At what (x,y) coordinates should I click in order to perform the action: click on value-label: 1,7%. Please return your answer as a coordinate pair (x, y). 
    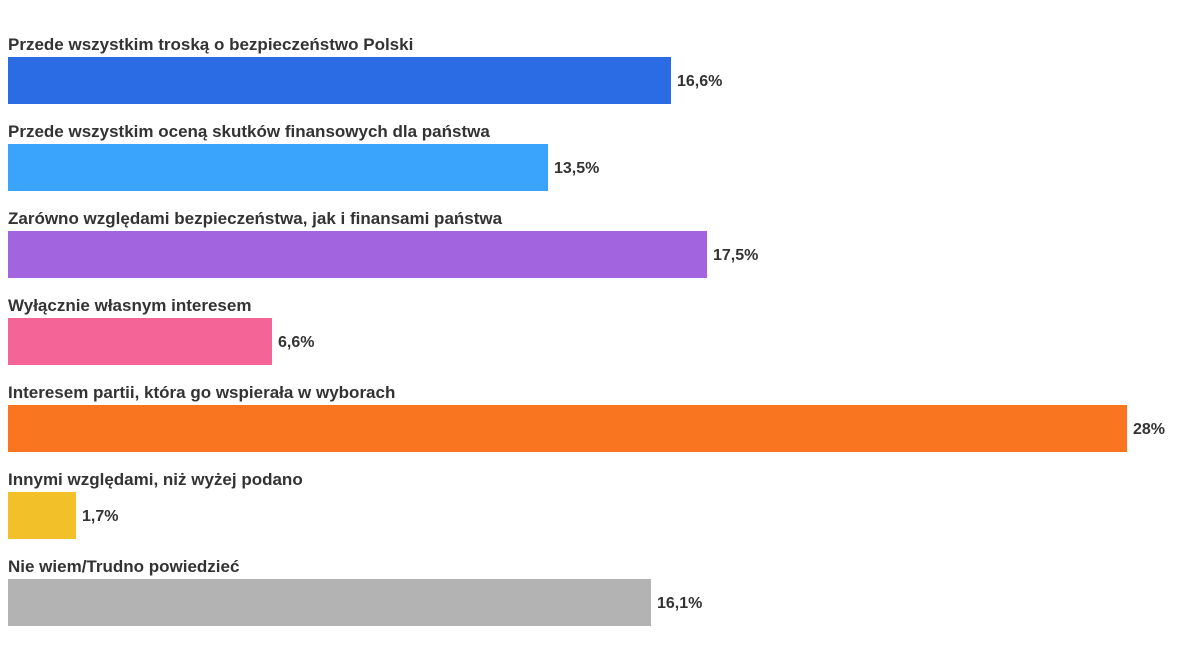
    Looking at the image, I should click on (100, 516).